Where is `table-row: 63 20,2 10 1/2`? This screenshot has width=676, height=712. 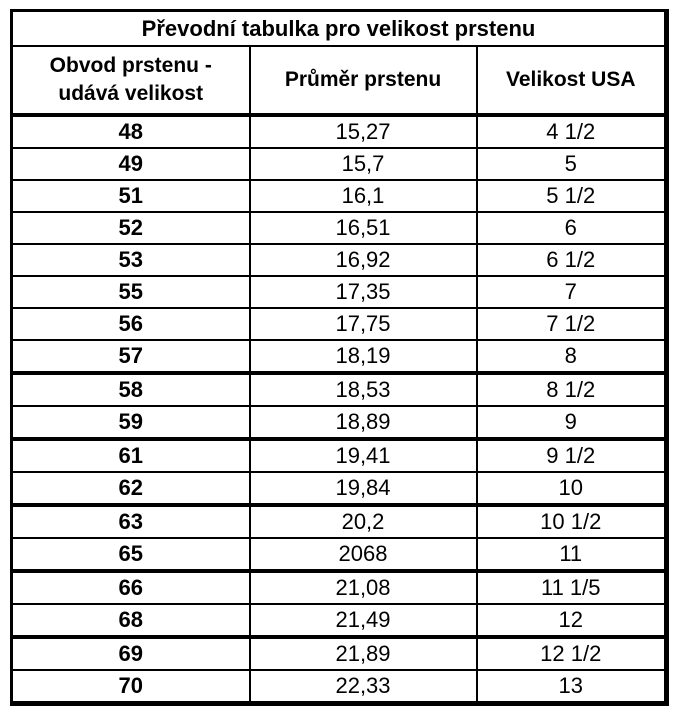 table-row: 63 20,2 10 1/2 is located at coordinates (339, 521).